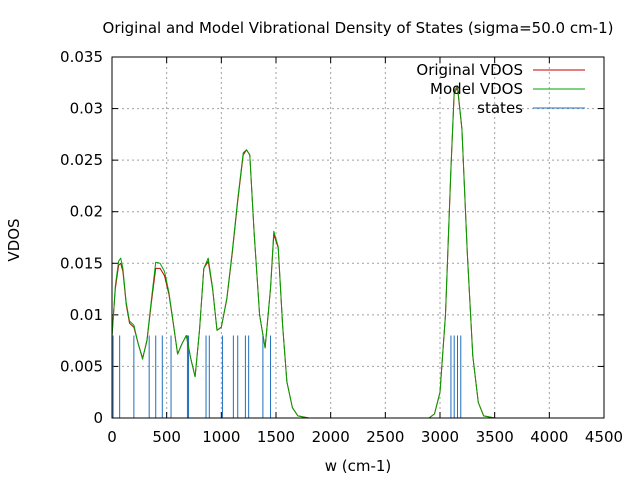 This screenshot has height=480, width=640. Describe the element at coordinates (469, 70) in the screenshot. I see `legend-label: Original VDOS` at that location.